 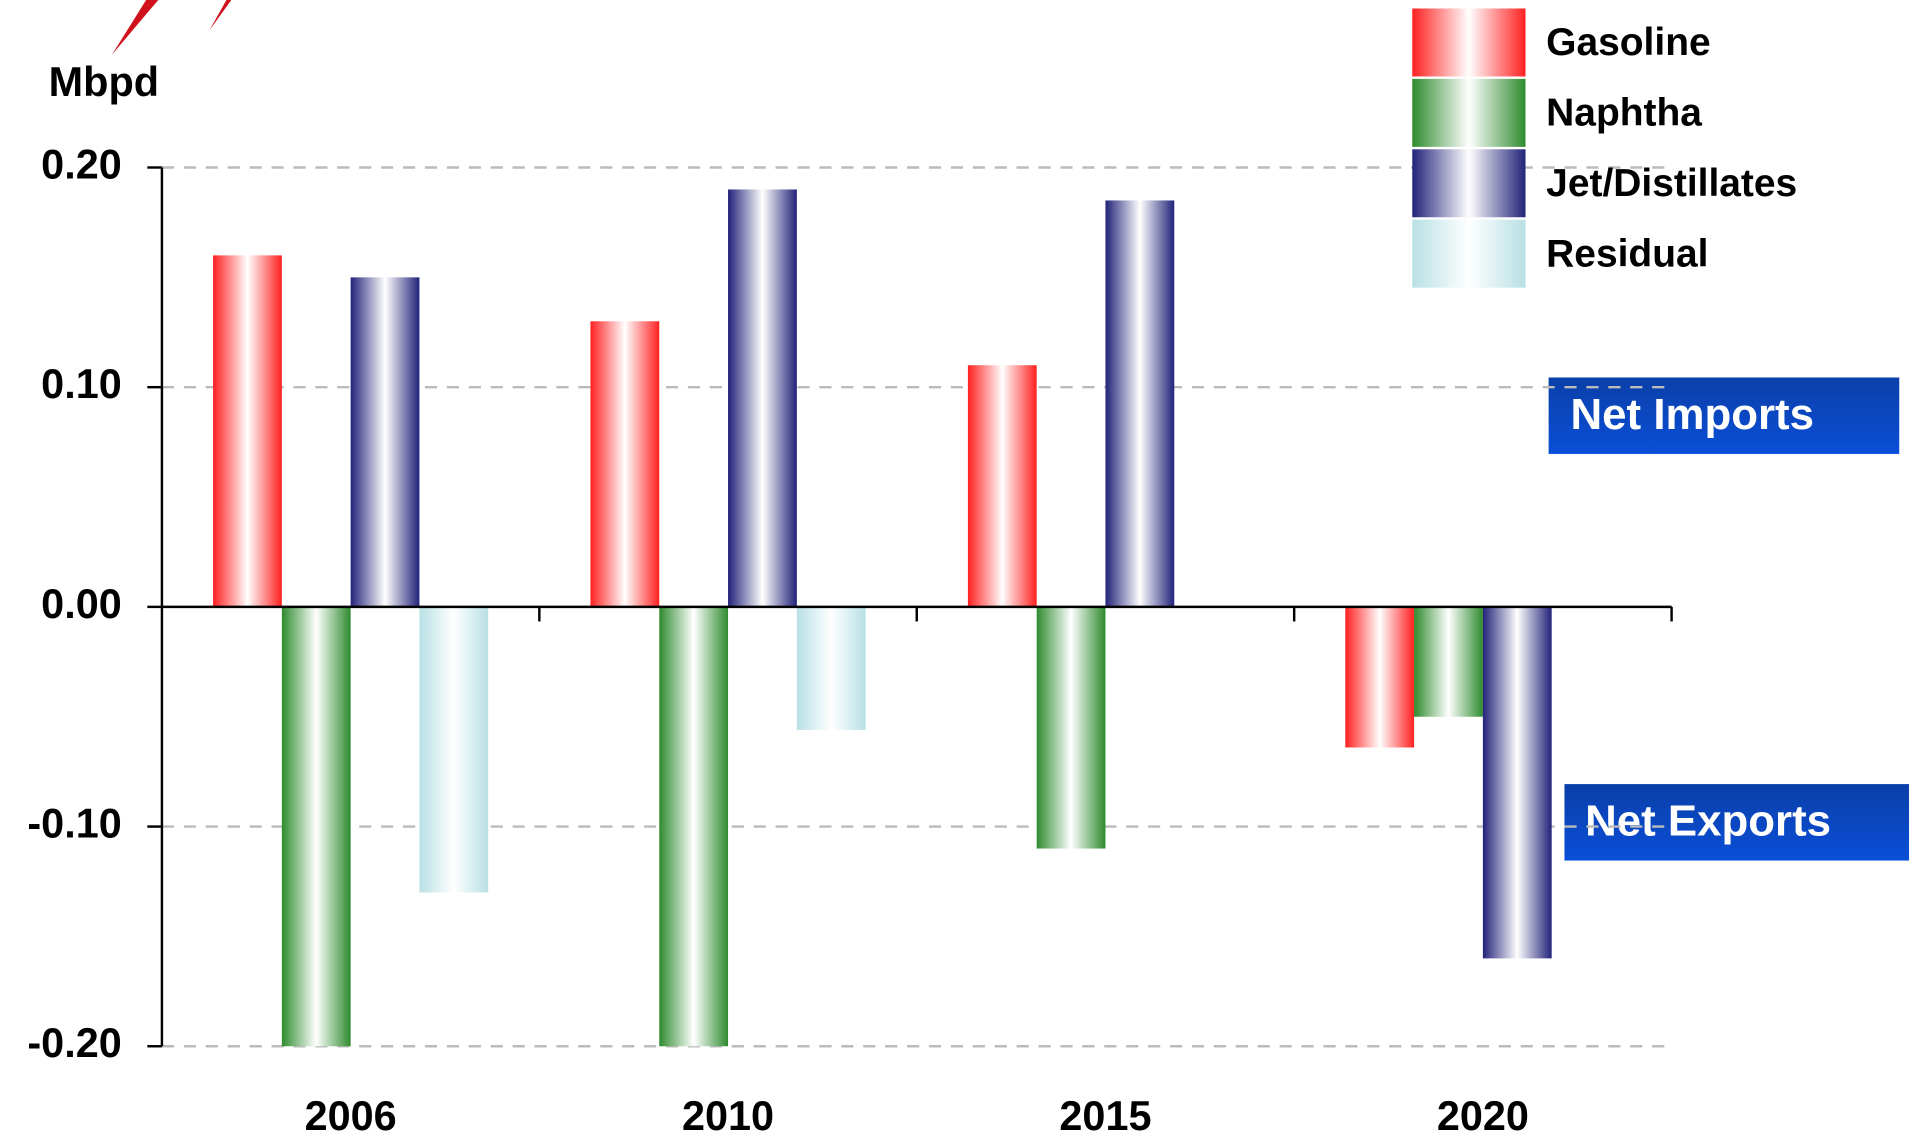 What do you see at coordinates (1627, 253) in the screenshot?
I see `legend-label: Residual` at bounding box center [1627, 253].